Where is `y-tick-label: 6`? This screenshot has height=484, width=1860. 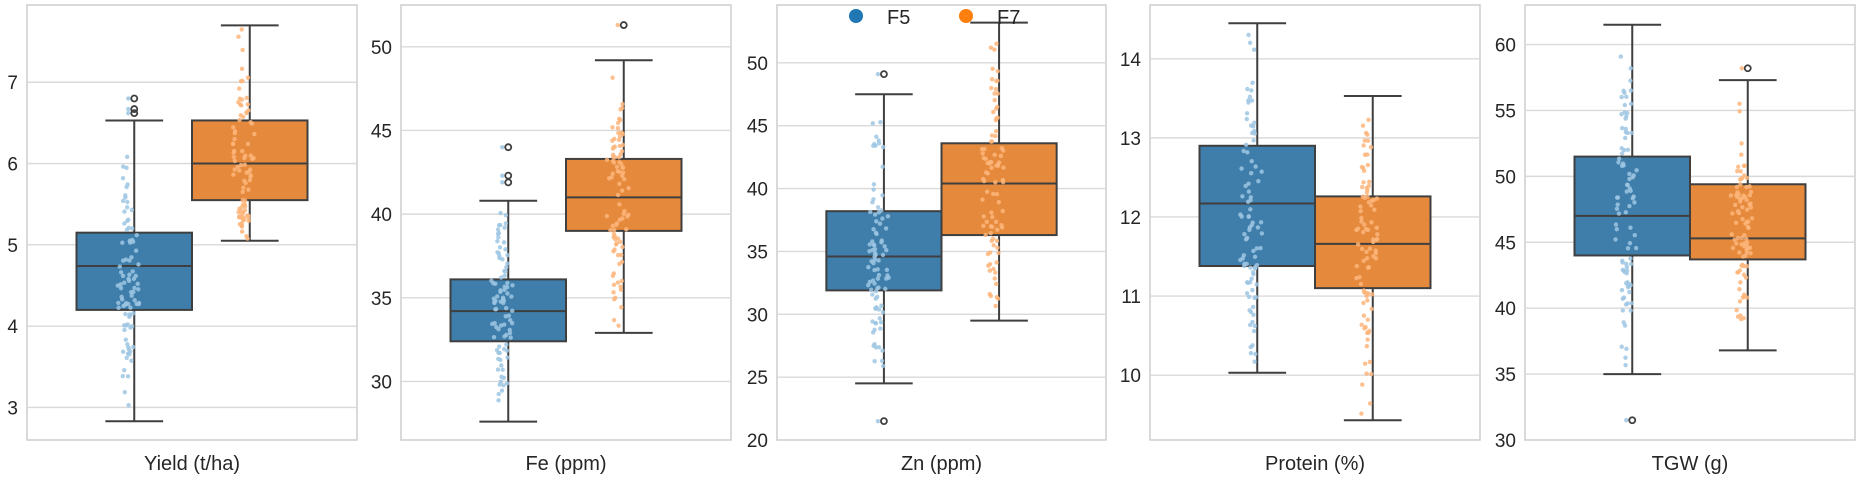
y-tick-label: 6 is located at coordinates (12, 165).